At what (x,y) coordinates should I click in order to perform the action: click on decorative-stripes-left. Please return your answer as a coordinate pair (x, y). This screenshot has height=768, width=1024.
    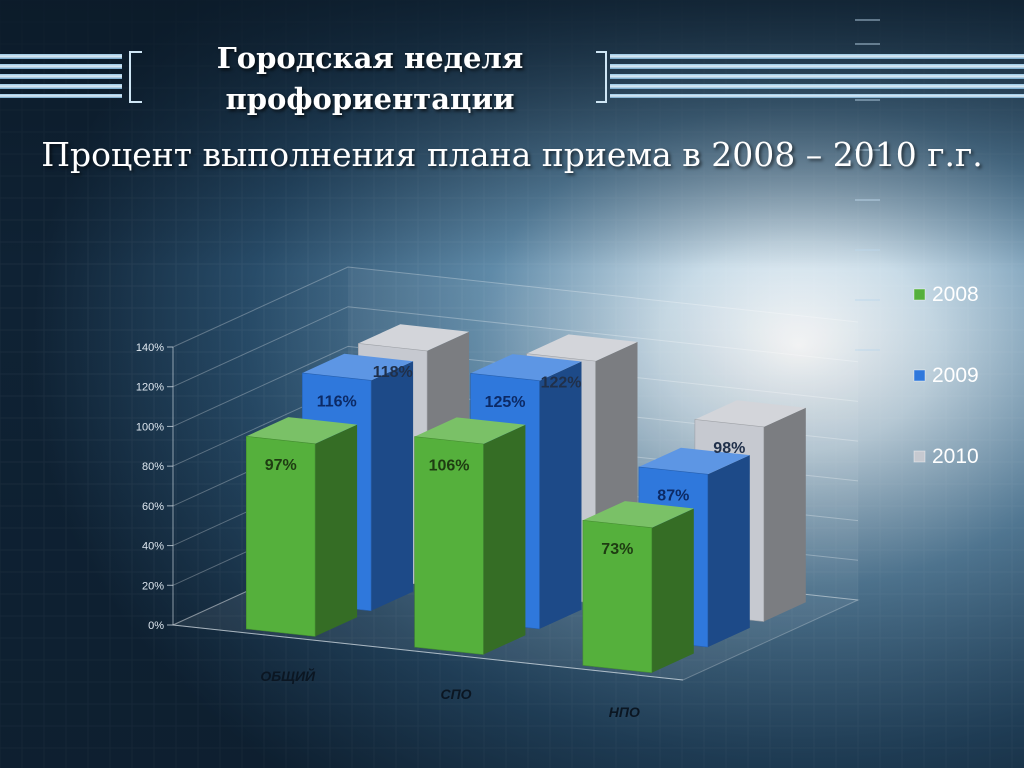
    Looking at the image, I should click on (61, 76).